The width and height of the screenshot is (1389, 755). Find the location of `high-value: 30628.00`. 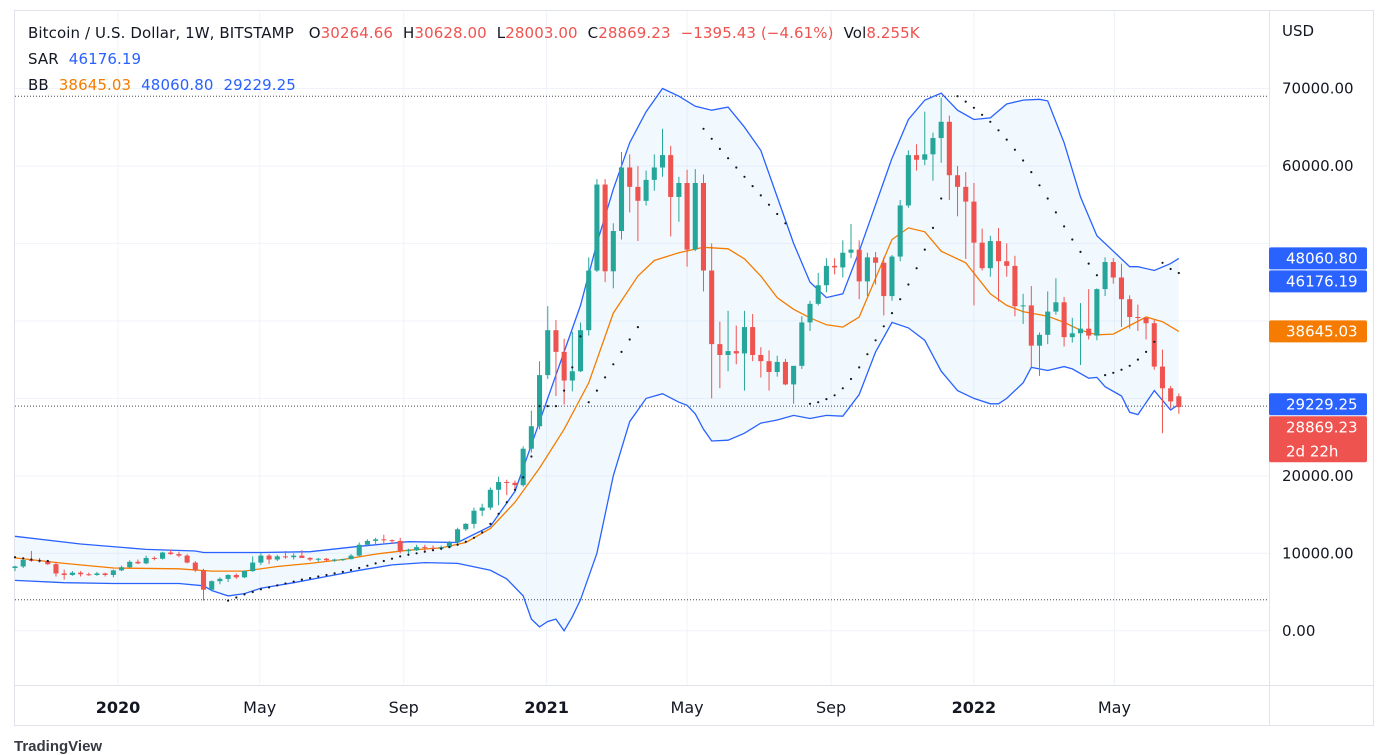

high-value: 30628.00 is located at coordinates (450, 33).